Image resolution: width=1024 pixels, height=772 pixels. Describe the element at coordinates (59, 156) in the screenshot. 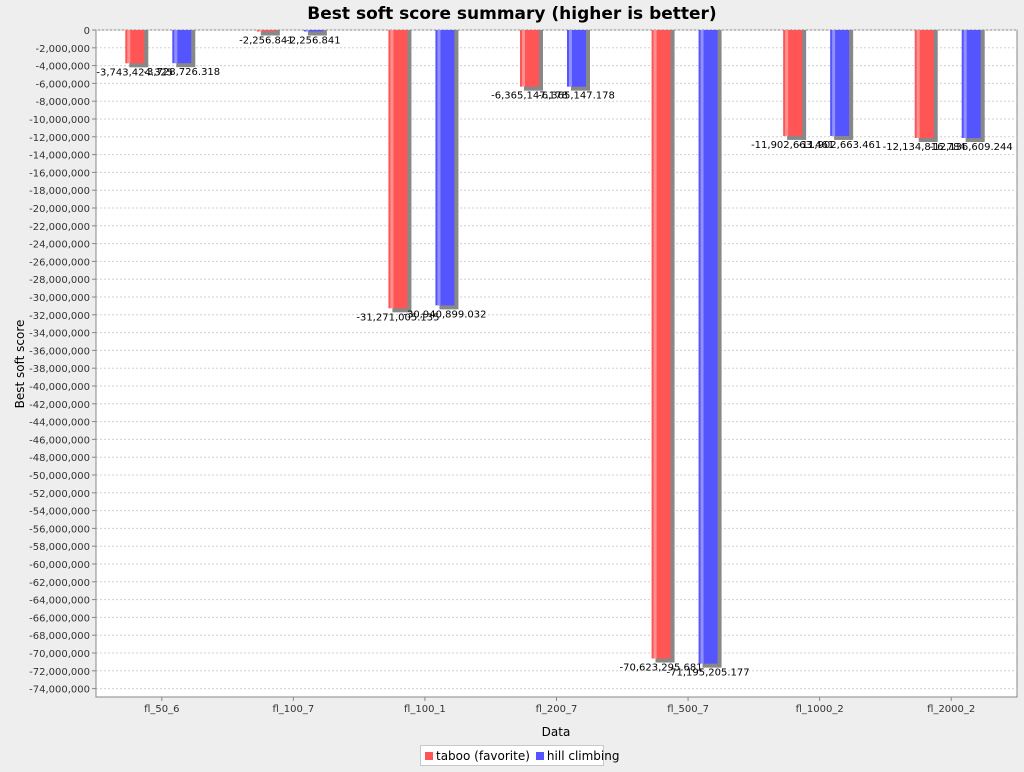

I see `y-tick-label: -14,000,000` at that location.